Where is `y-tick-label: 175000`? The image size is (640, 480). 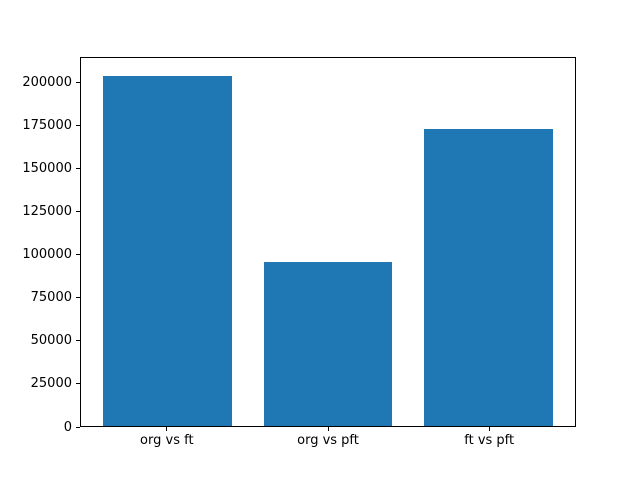 y-tick-label: 175000 is located at coordinates (47, 126).